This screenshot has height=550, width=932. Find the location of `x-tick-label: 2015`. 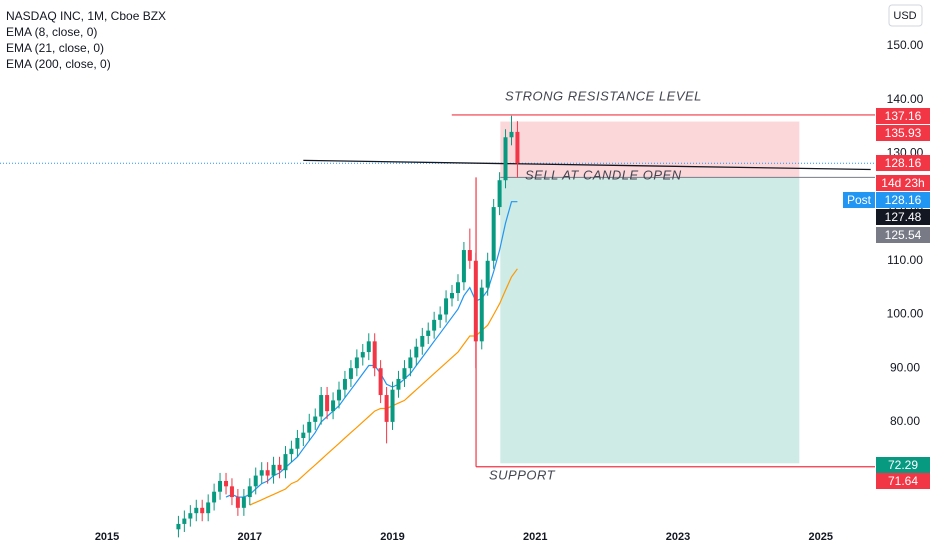

x-tick-label: 2015 is located at coordinates (107, 537).